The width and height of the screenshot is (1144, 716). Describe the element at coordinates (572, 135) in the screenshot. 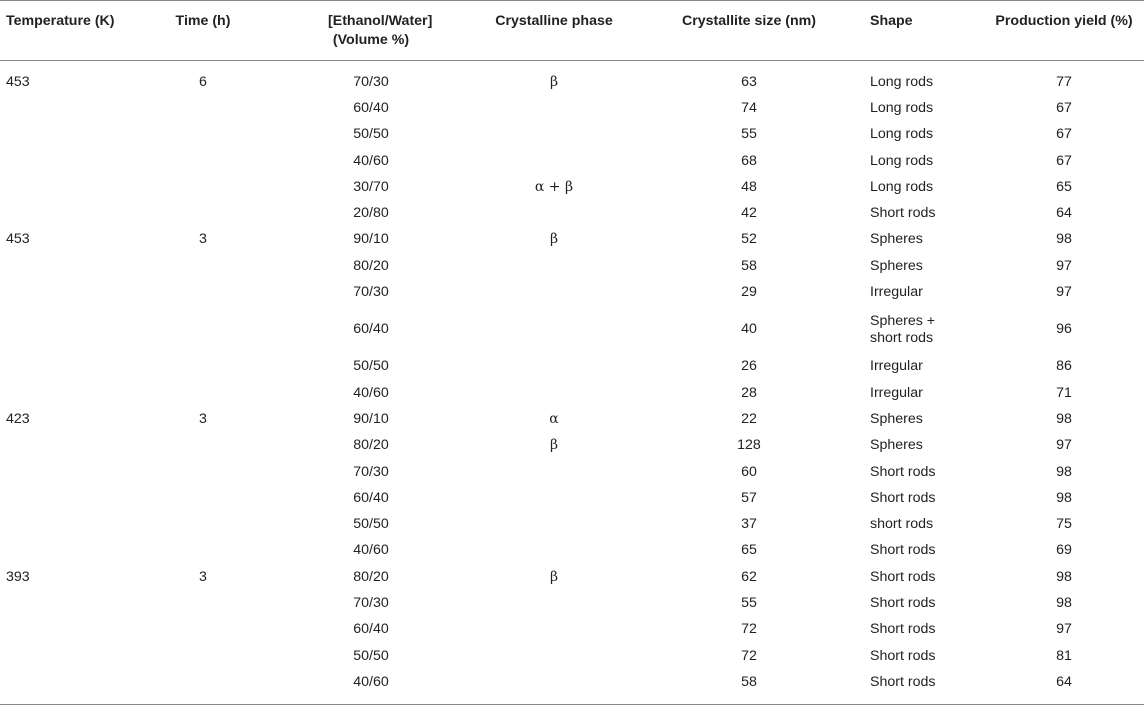

I see `table-row: 50/50 55 Long rods 67` at that location.